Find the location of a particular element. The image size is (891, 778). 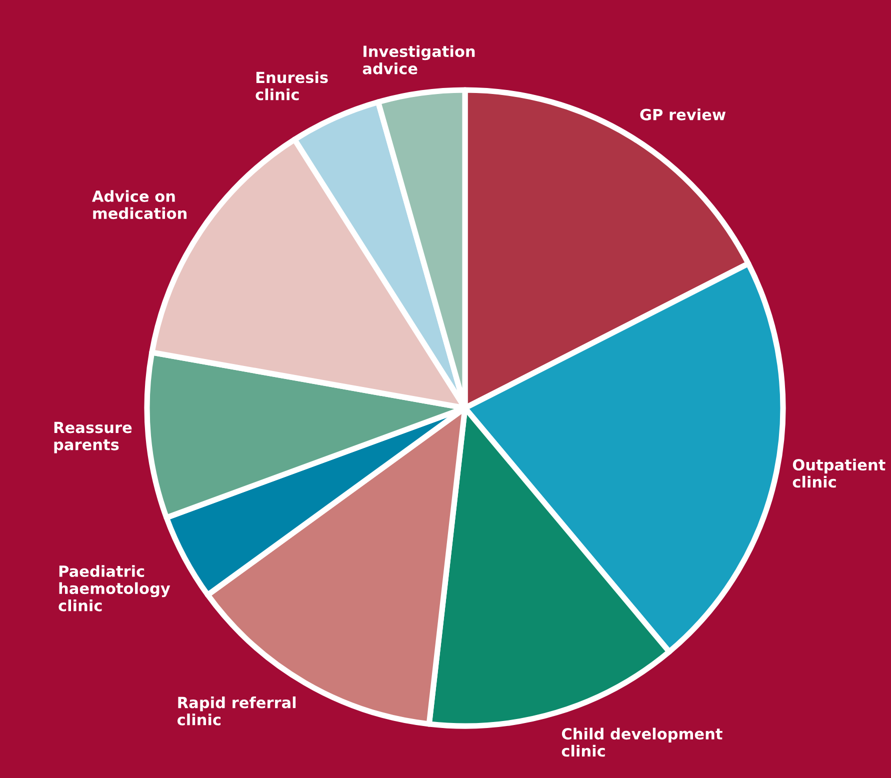

slice-label: Reassure parents is located at coordinates (93, 438).